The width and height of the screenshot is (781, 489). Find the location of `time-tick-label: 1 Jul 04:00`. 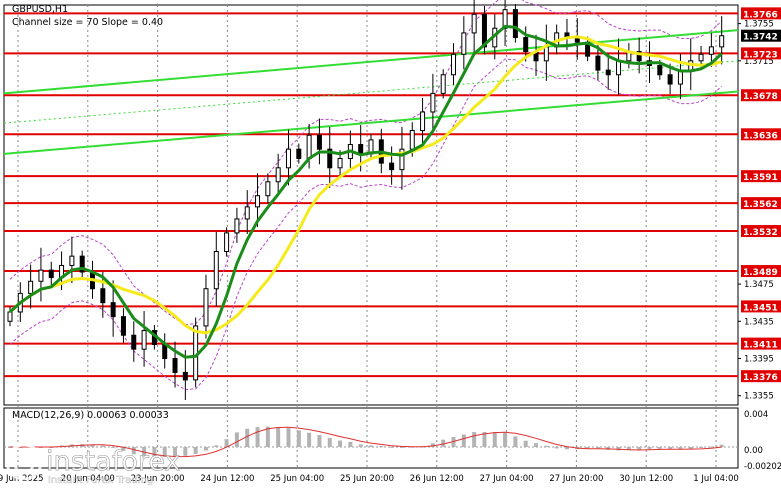

time-tick-label: 1 Jul 04:00 is located at coordinates (716, 479).